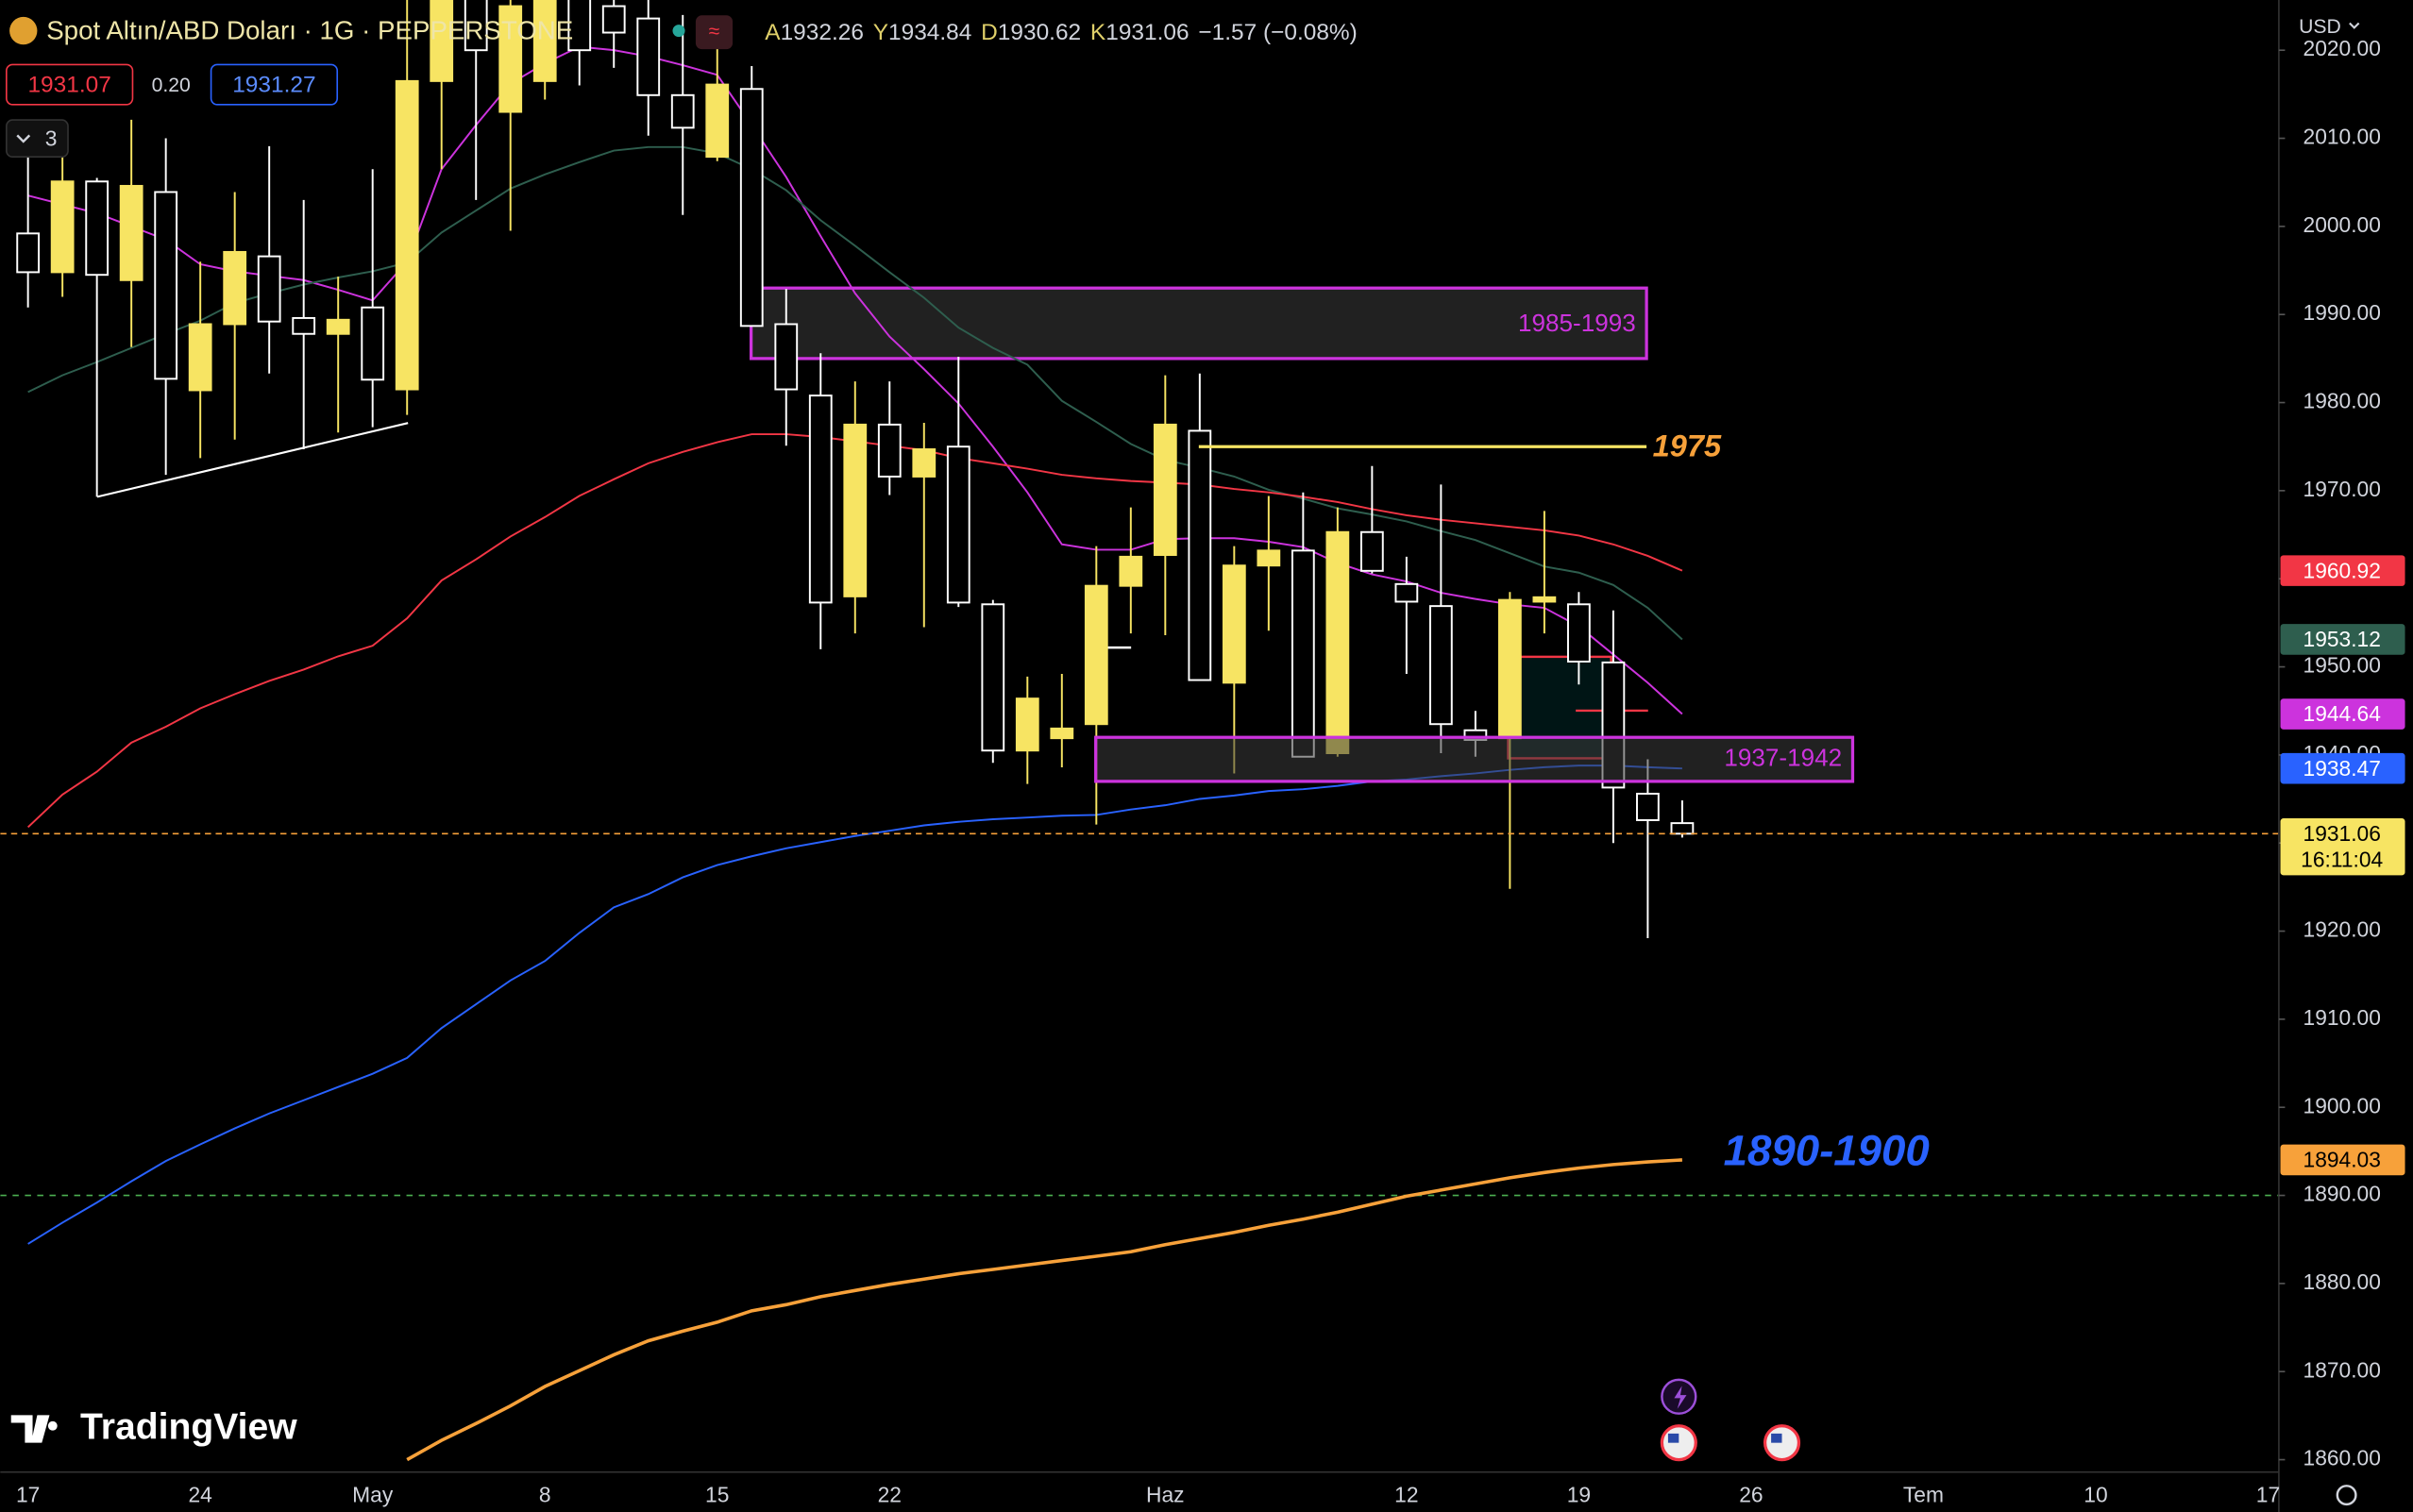 This screenshot has height=1512, width=2413. What do you see at coordinates (773, 32) in the screenshot?
I see `ohlc-label: A` at bounding box center [773, 32].